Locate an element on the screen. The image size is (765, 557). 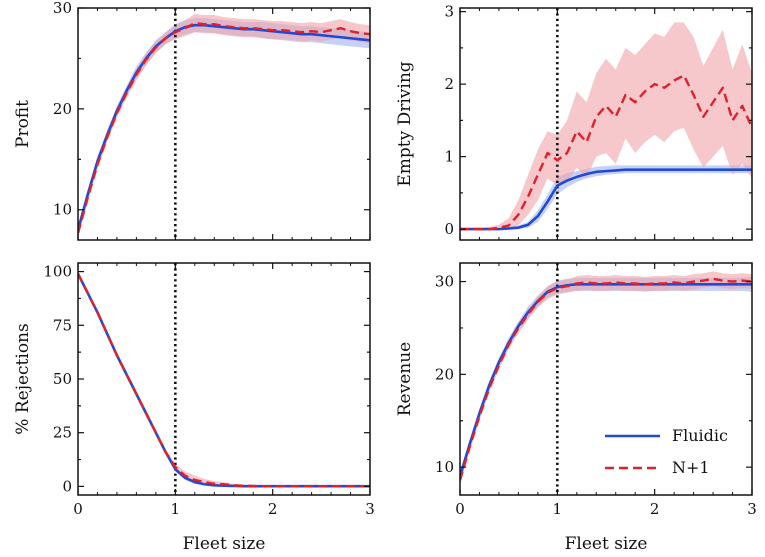
y-tick-label: 50 is located at coordinates (62, 379).